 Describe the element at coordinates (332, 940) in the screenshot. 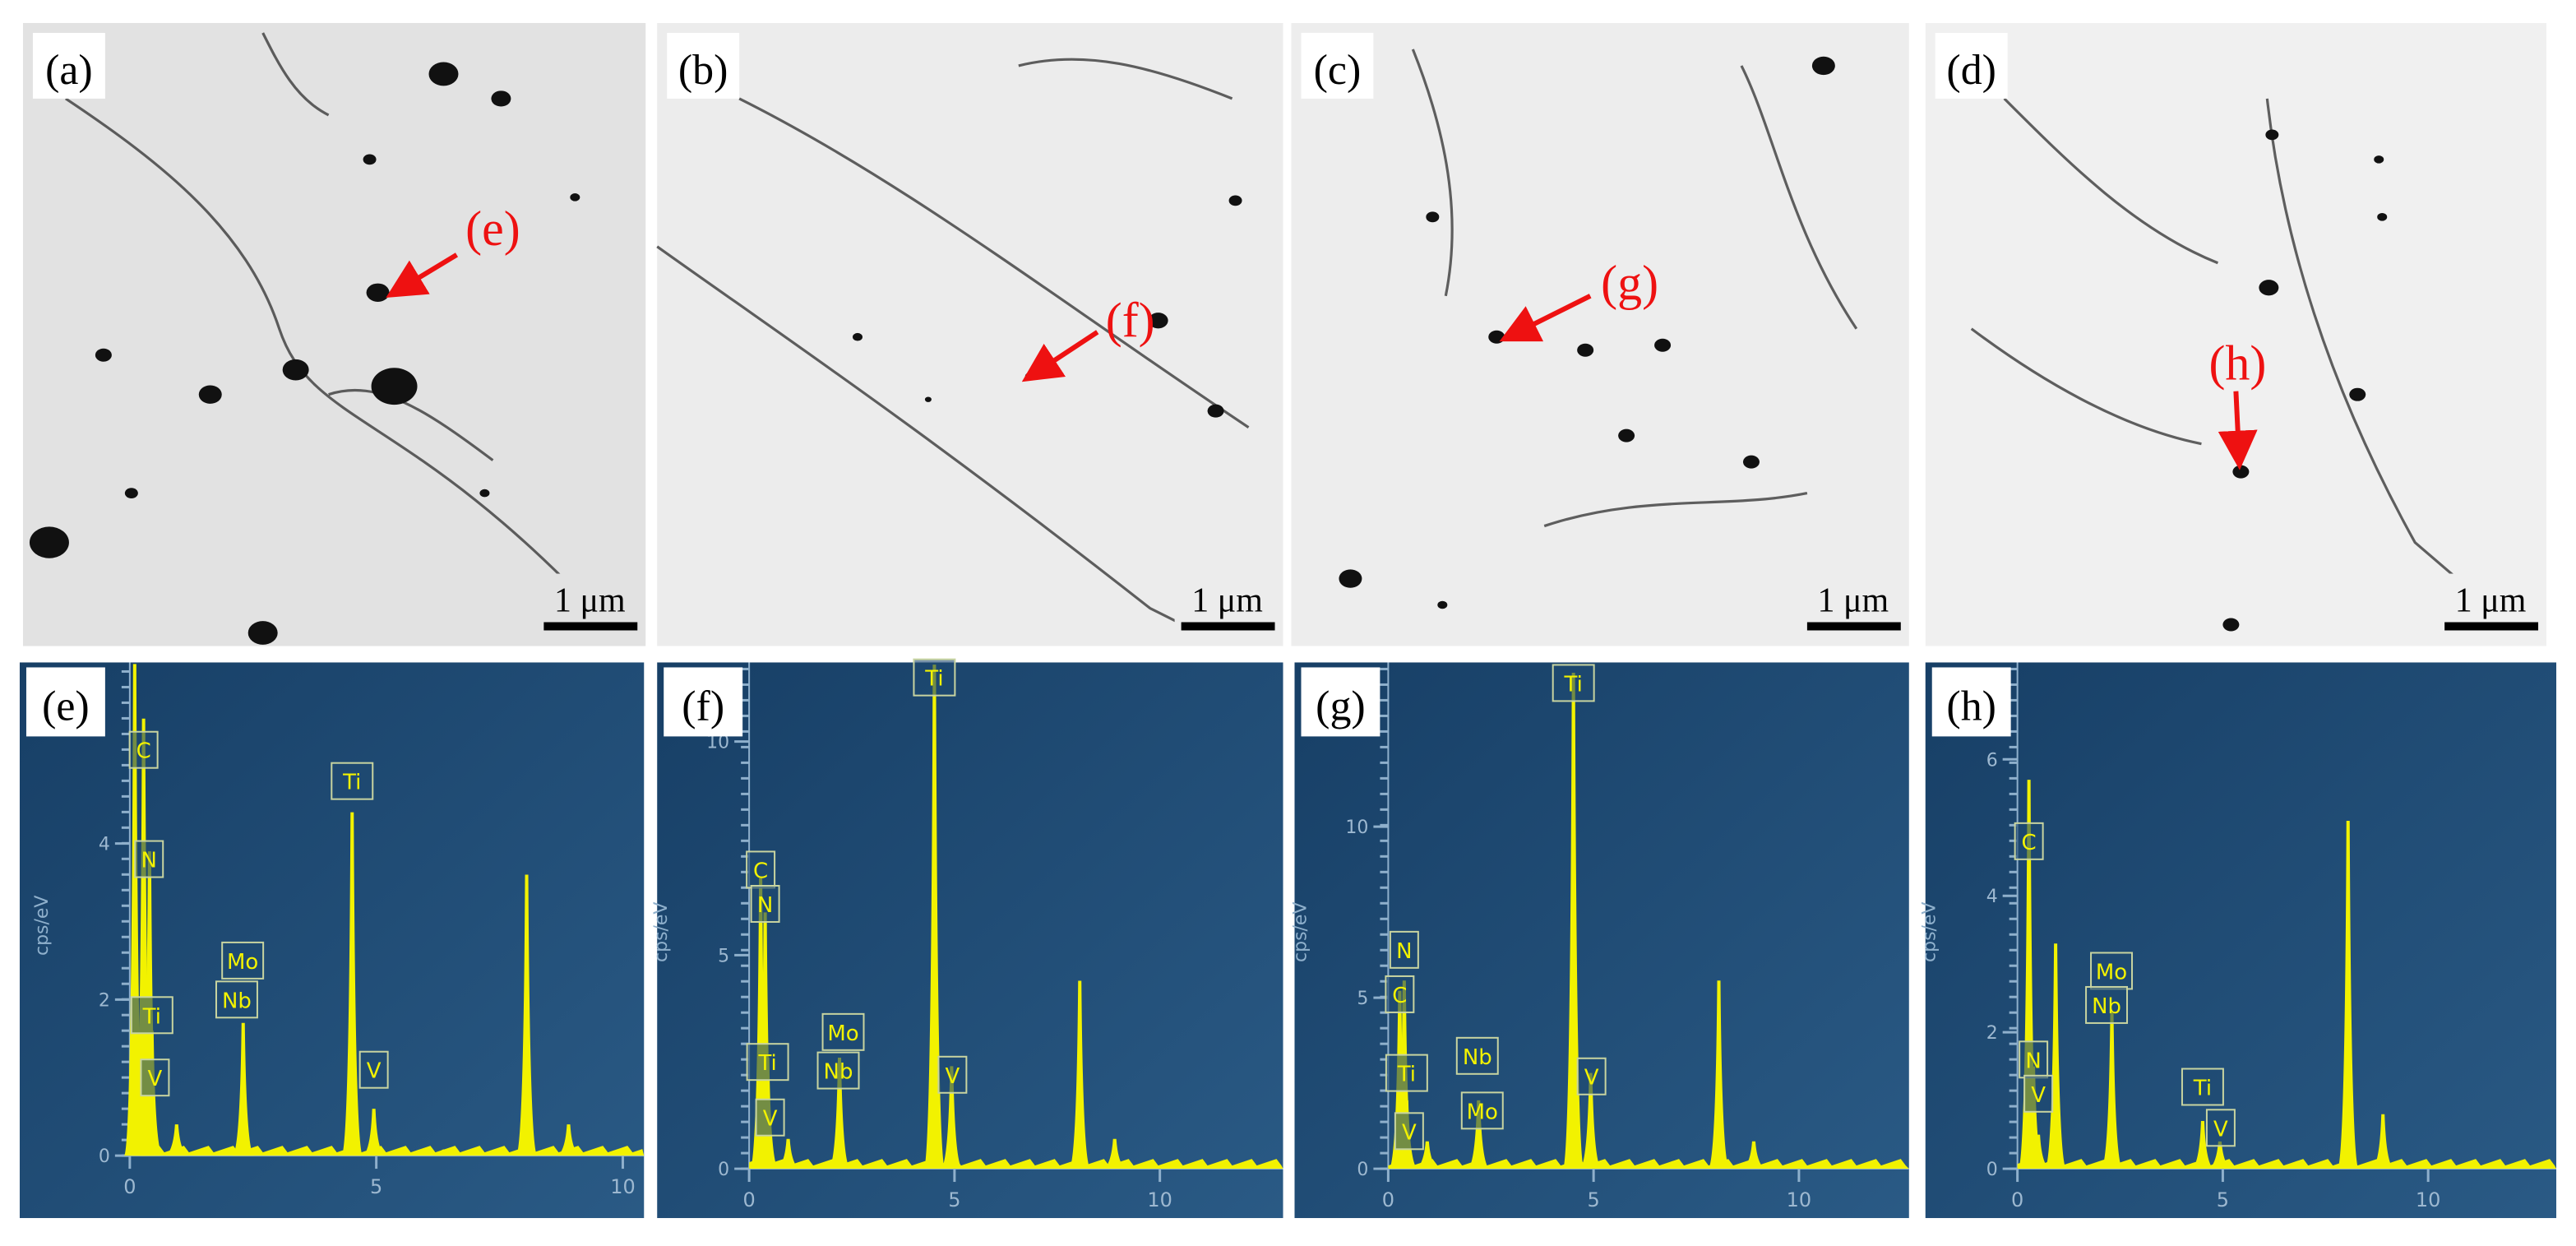

I see `spectrum-panel: 0 2 4 0 5 10 cps/eV C N Ti V Mo Nb Ti V (e)` at that location.